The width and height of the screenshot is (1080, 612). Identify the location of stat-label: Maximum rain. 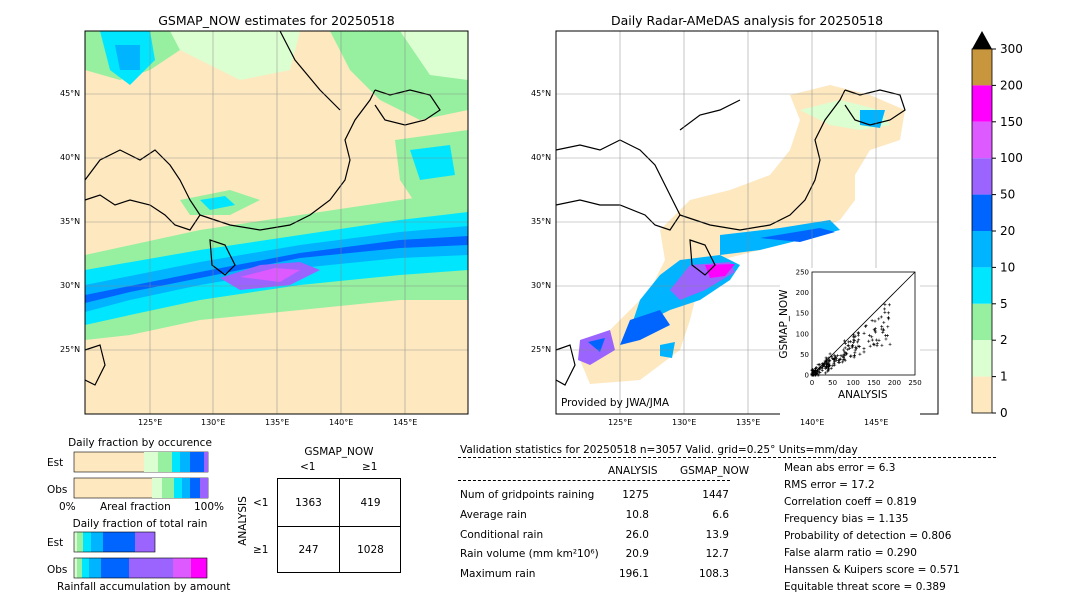
(498, 574).